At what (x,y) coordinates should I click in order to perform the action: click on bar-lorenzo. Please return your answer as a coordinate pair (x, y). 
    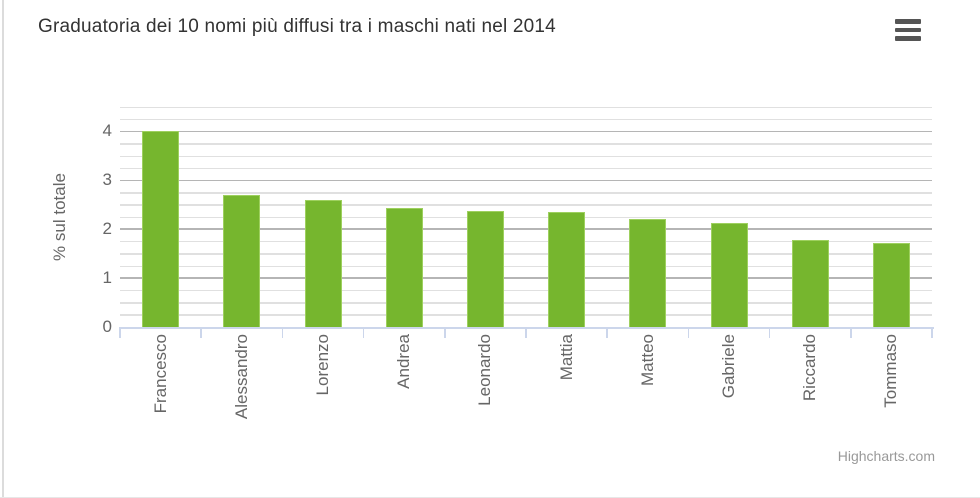
    Looking at the image, I should click on (323, 263).